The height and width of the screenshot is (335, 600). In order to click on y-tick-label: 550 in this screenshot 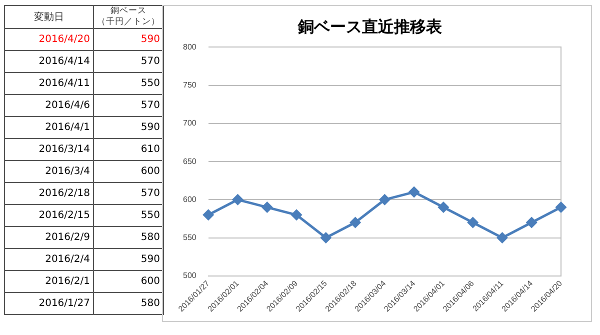, I will do `click(189, 237)`.